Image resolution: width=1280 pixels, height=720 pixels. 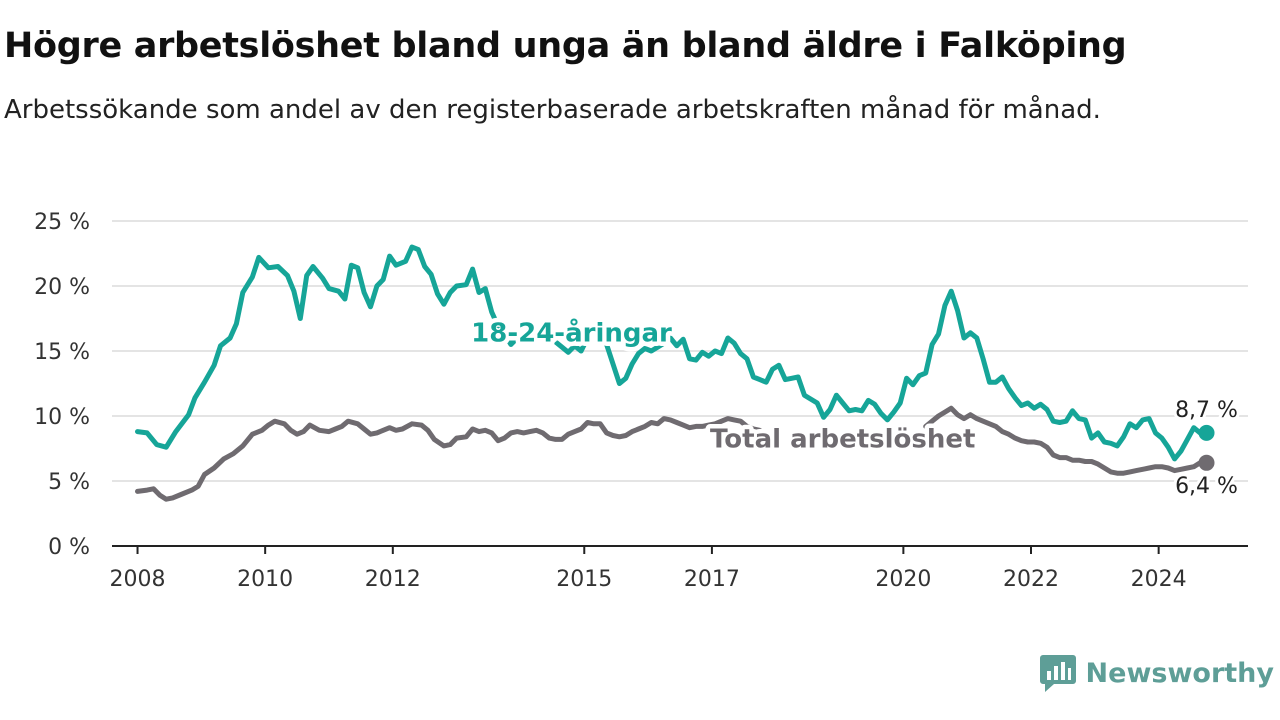 What do you see at coordinates (393, 579) in the screenshot?
I see `x-tick-label: 2012` at bounding box center [393, 579].